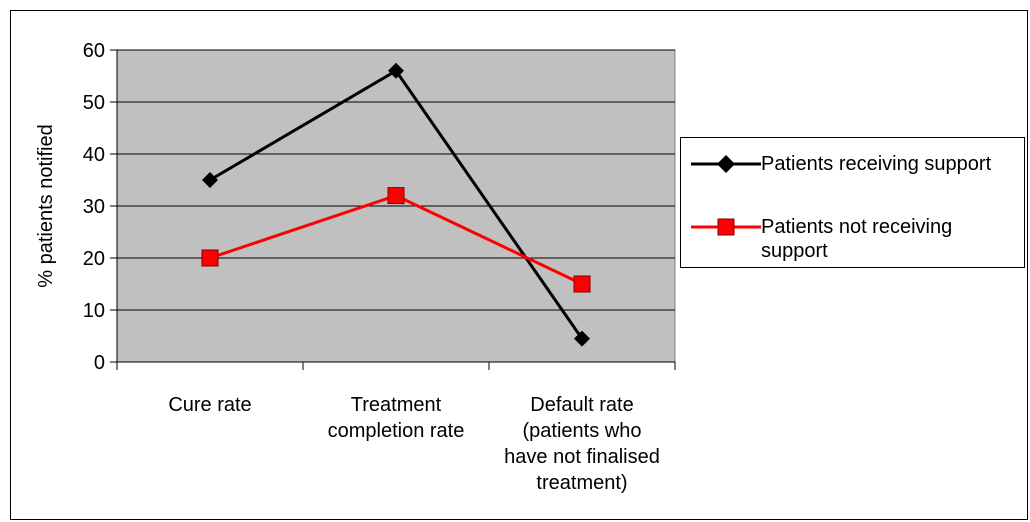 This screenshot has height=522, width=1030. Describe the element at coordinates (94, 155) in the screenshot. I see `y-tick-label: 40` at that location.